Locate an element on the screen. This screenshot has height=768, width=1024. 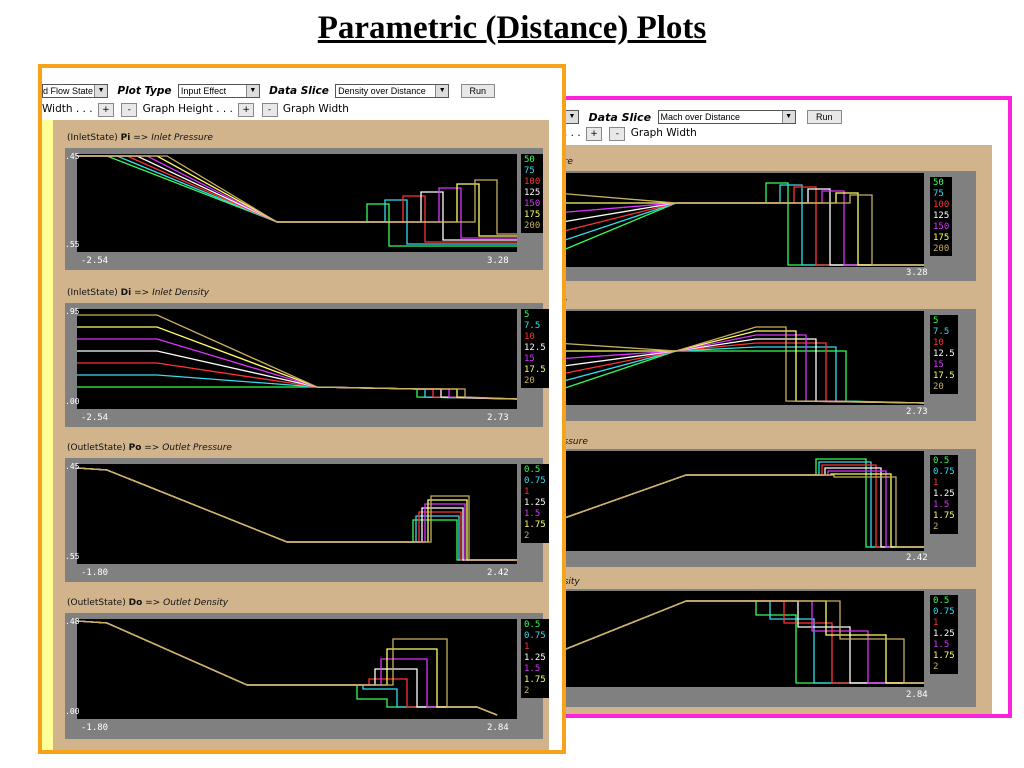
width-plus-button: + is located at coordinates (105, 110).